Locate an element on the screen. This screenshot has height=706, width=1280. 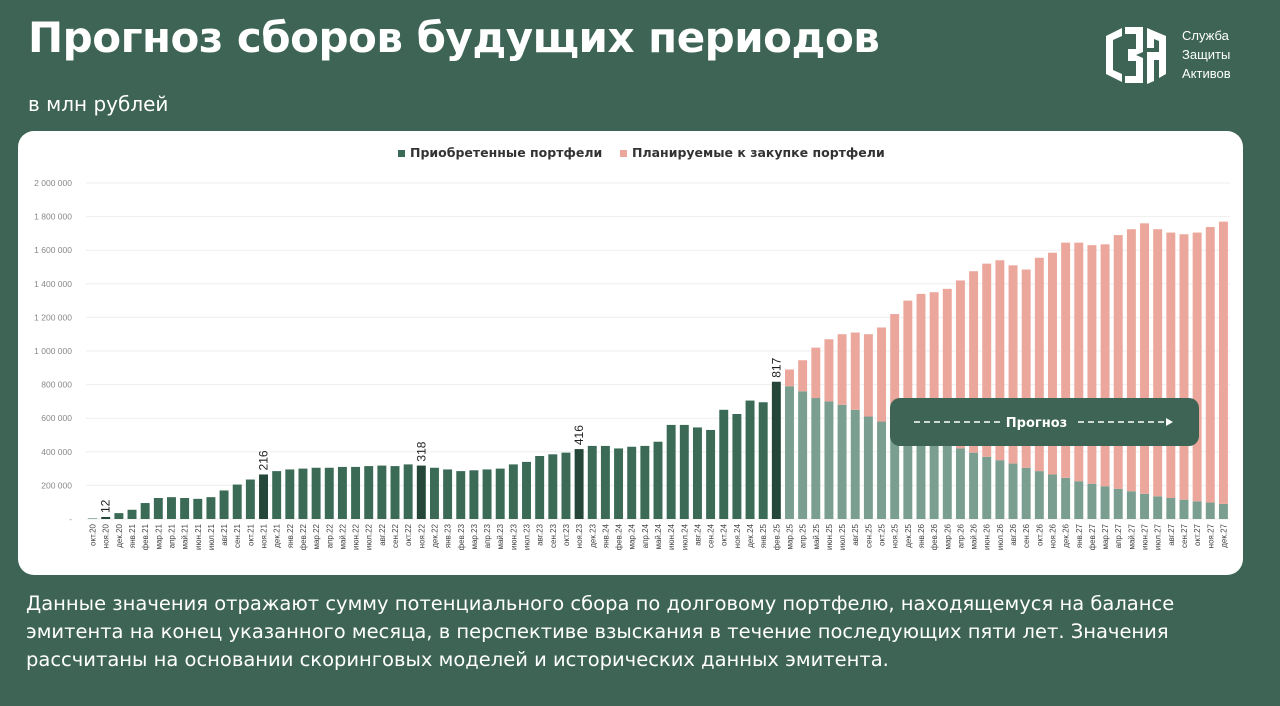
logo-text: Служба Защиты Активов is located at coordinates (1206, 54).